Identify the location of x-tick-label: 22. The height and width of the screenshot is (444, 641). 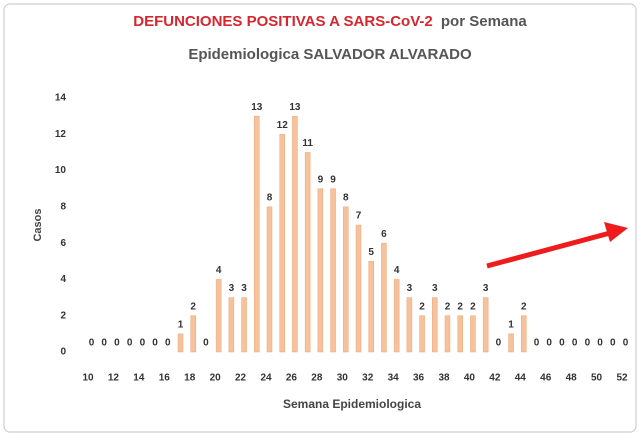
(241, 378).